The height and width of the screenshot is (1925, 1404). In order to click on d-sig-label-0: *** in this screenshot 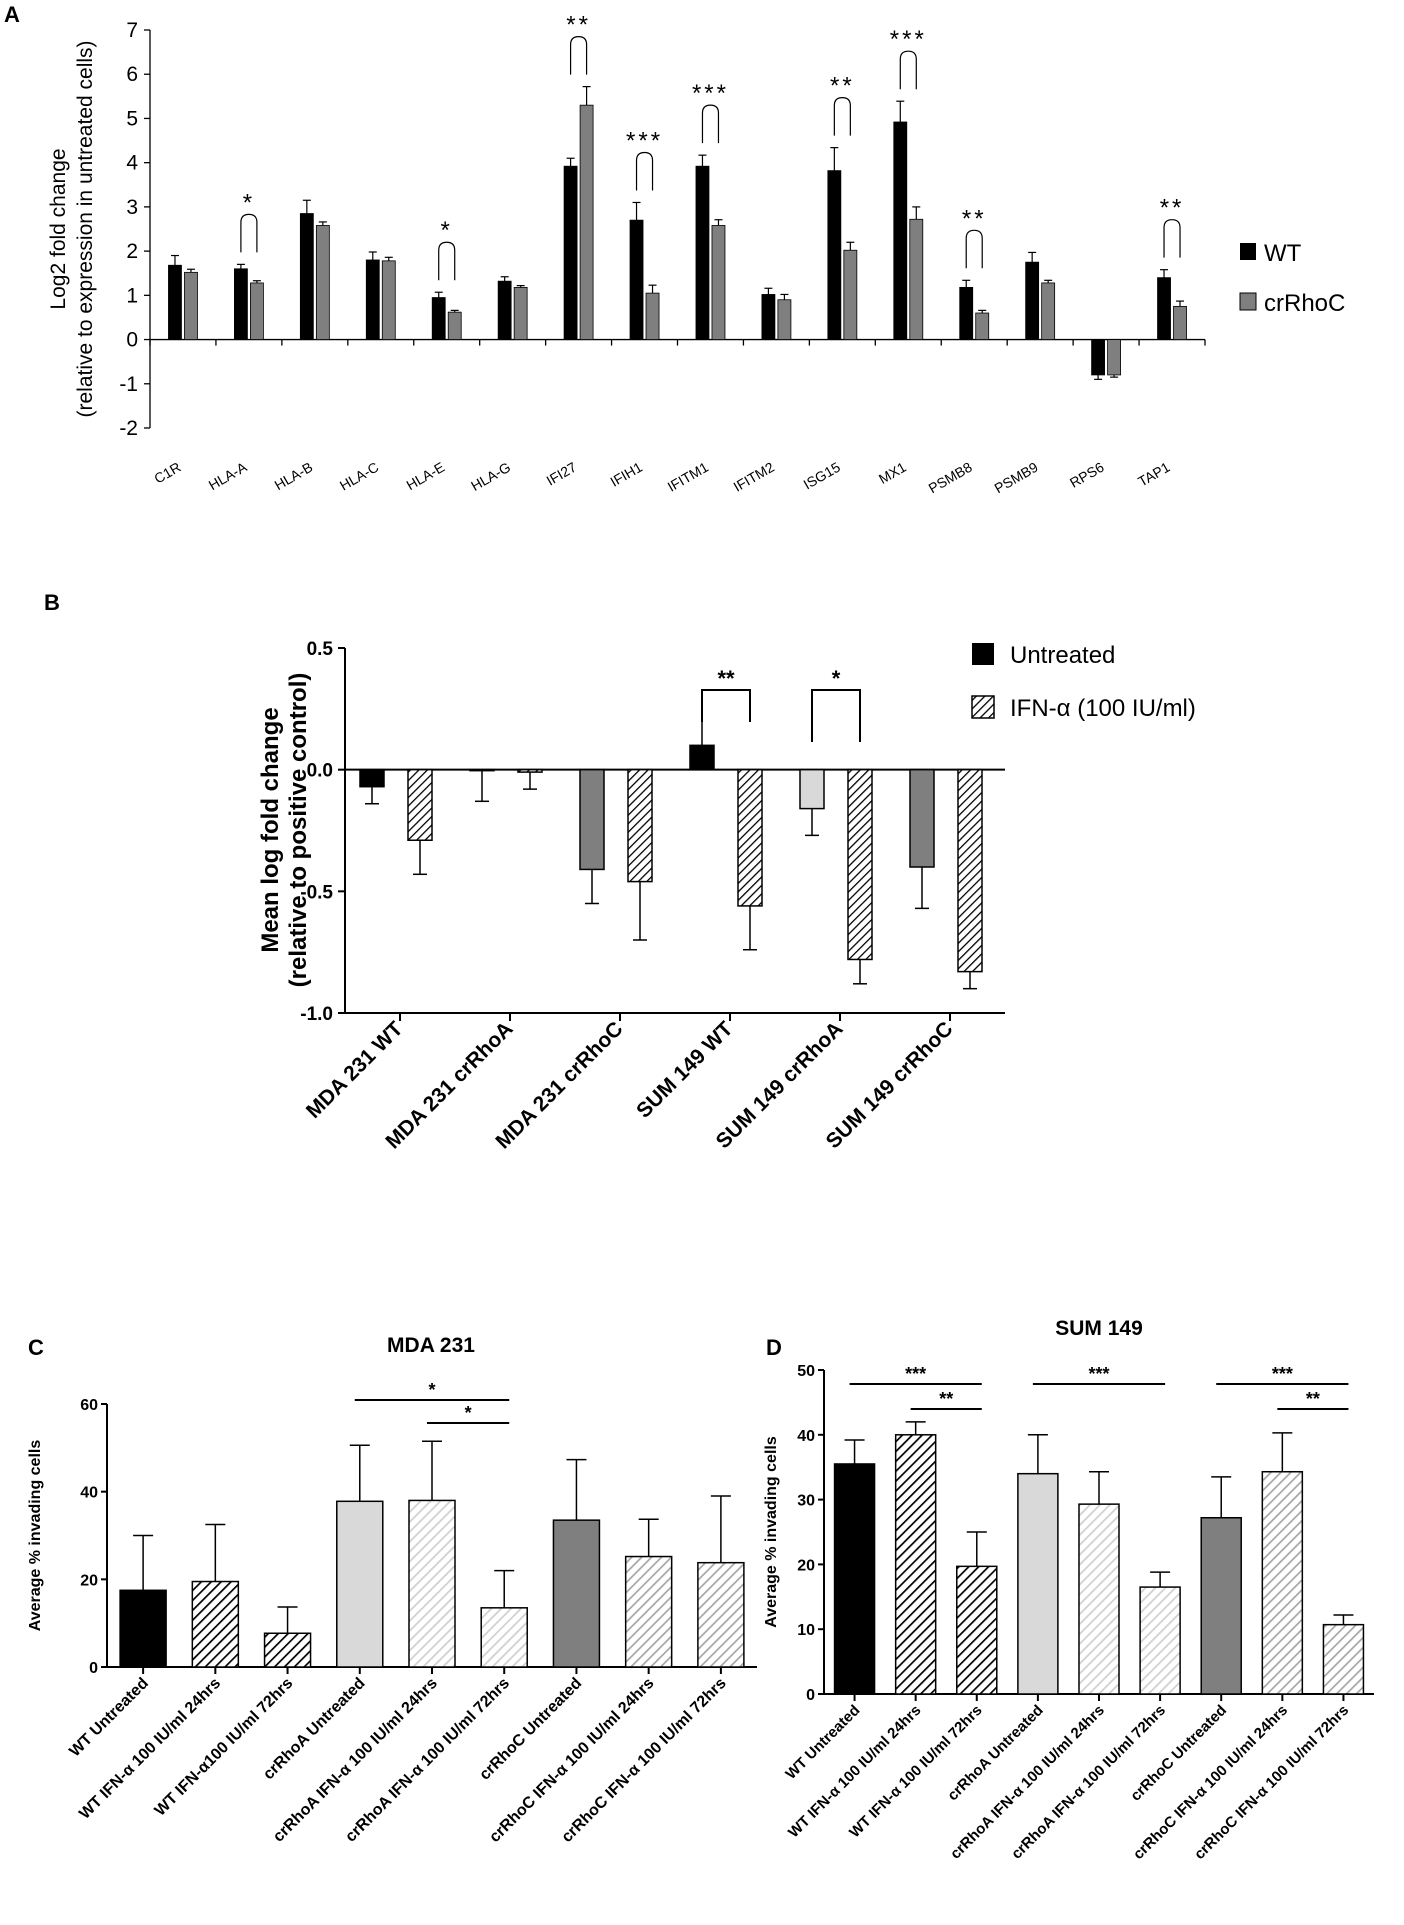, I will do `click(915, 1374)`.